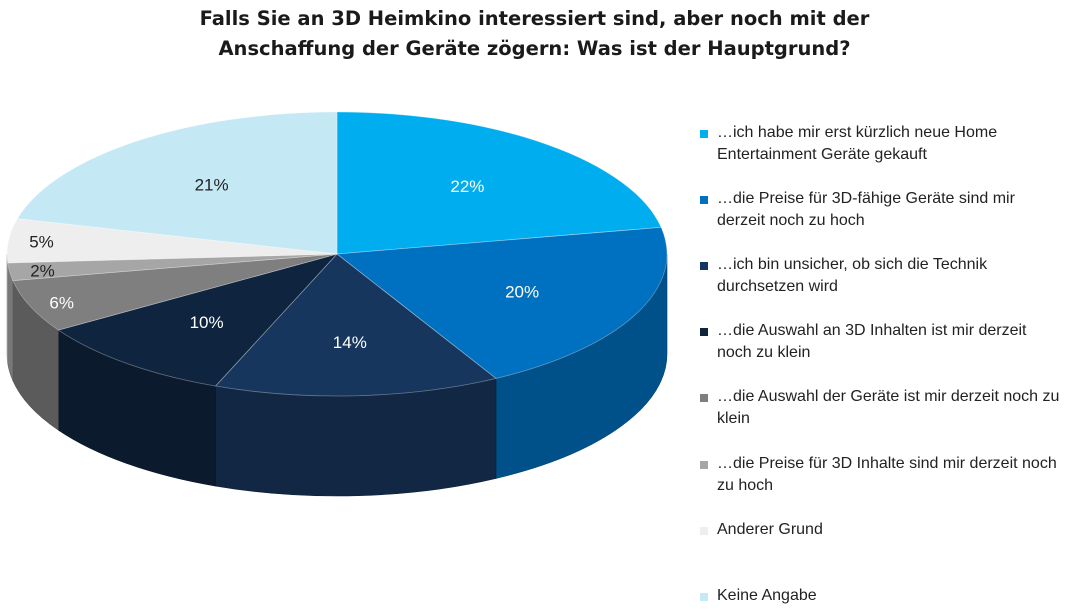  Describe the element at coordinates (770, 529) in the screenshot. I see `legend-label-6: Anderer Grund` at that location.